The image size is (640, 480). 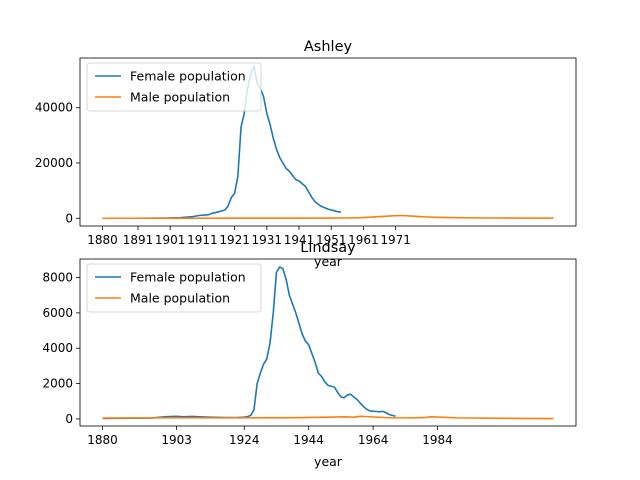 I want to click on x-tick-label: 1961, so click(x=363, y=240).